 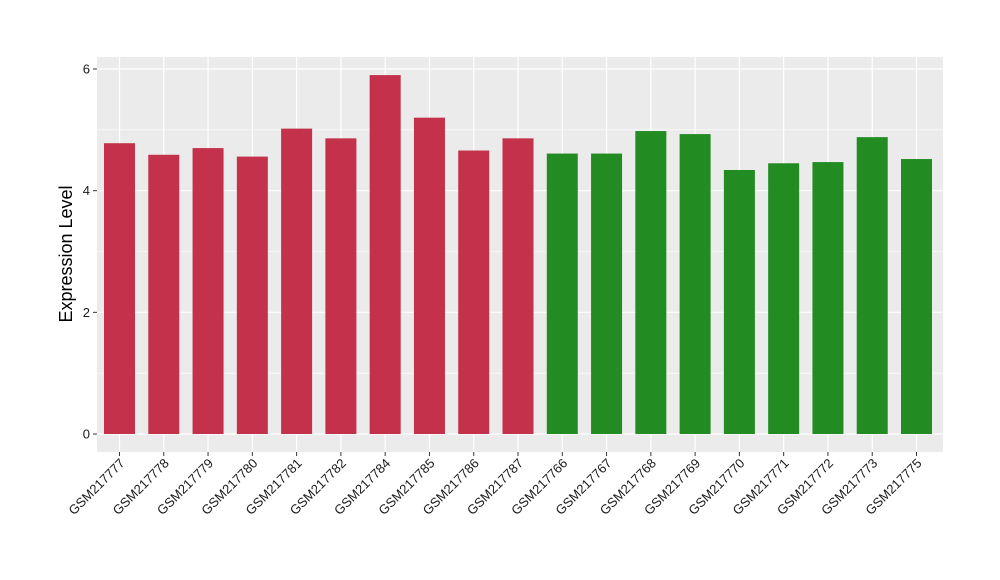 I want to click on bar-GSM217770, so click(x=739, y=301).